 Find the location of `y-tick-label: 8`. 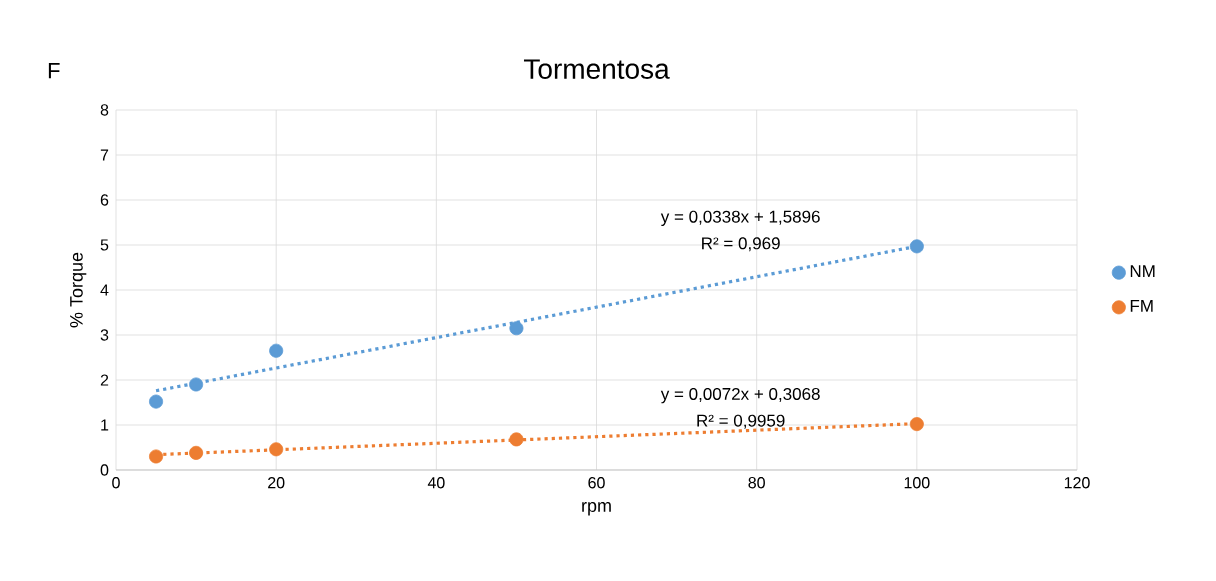

y-tick-label: 8 is located at coordinates (104, 110).